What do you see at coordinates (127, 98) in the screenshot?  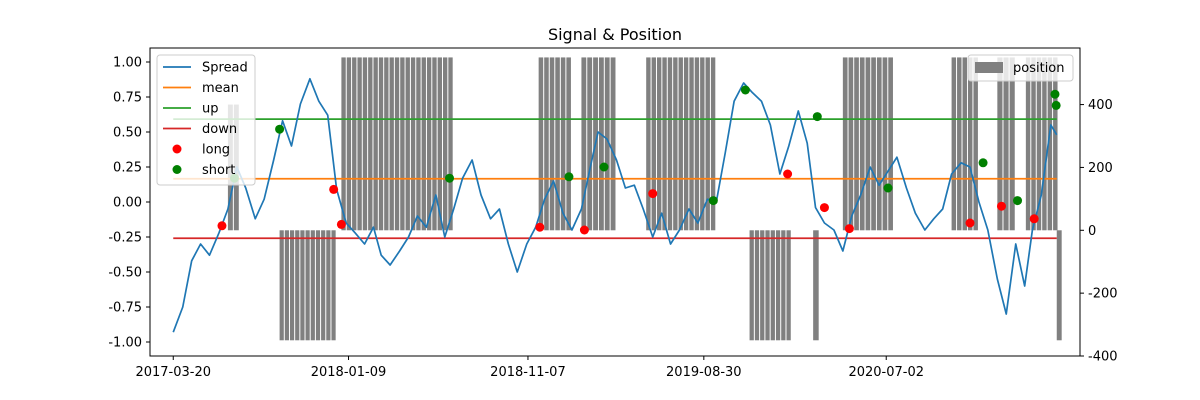 I see `y-left-tick-label: 0.75` at bounding box center [127, 98].